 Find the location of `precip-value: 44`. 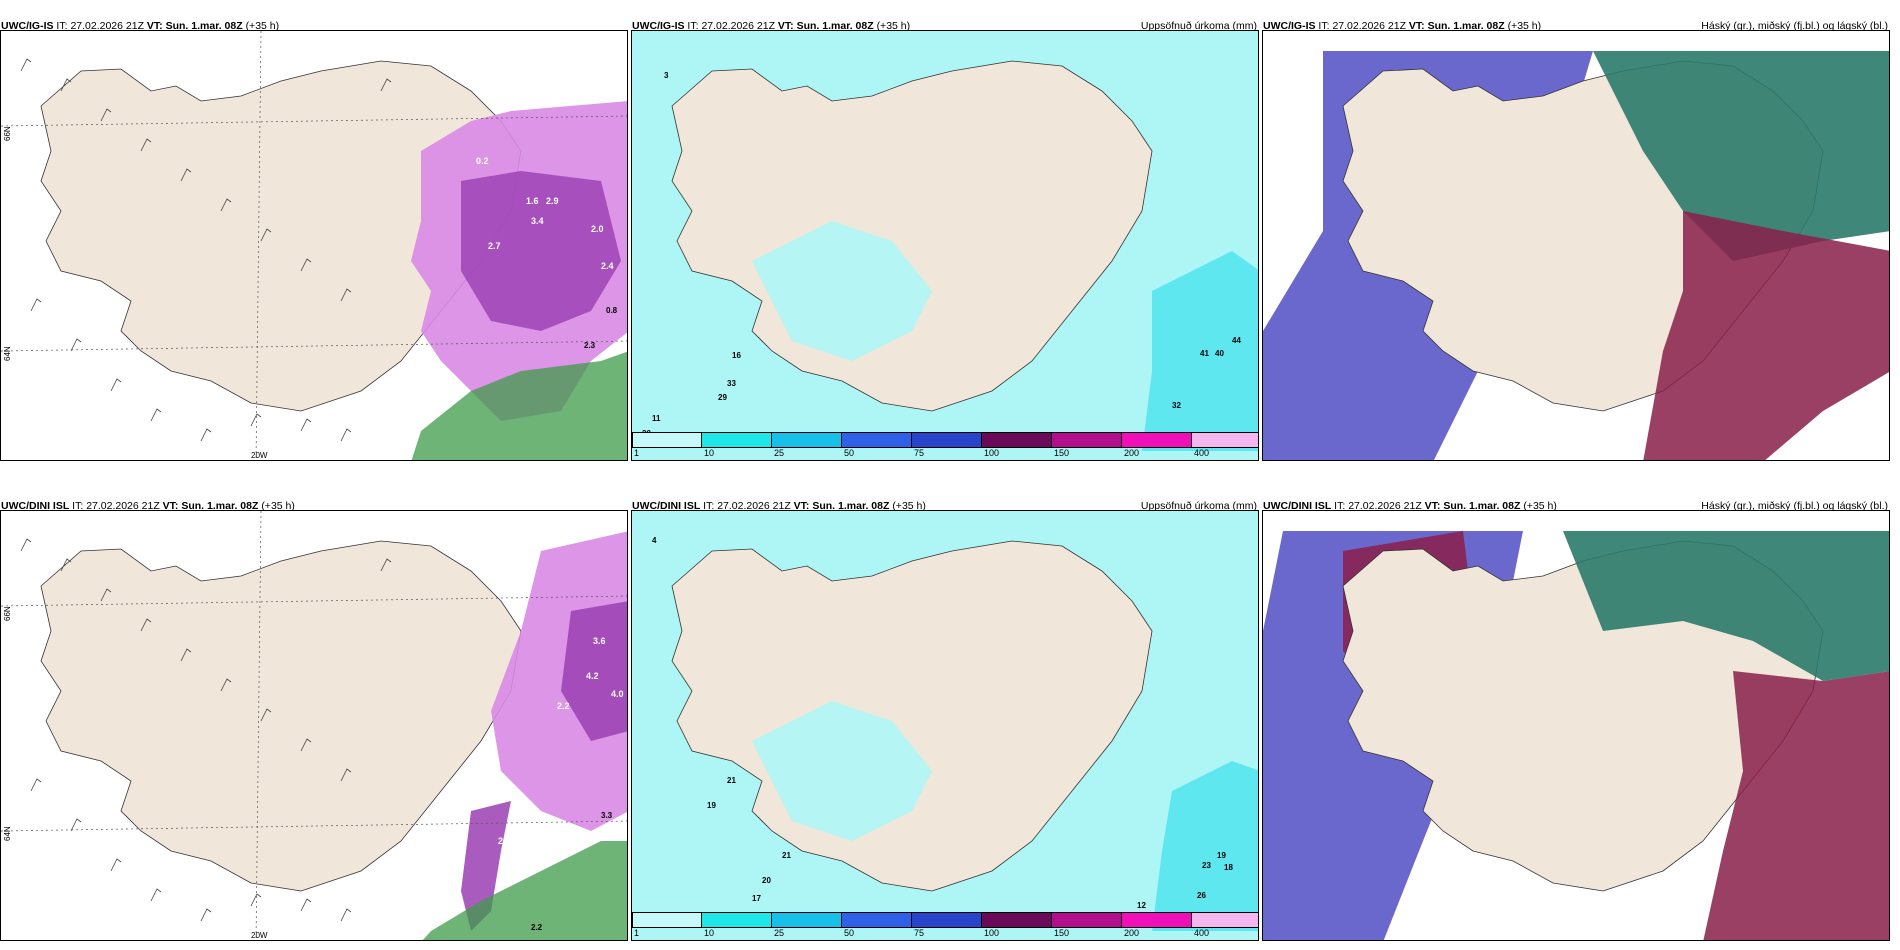

precip-value: 44 is located at coordinates (1236, 340).